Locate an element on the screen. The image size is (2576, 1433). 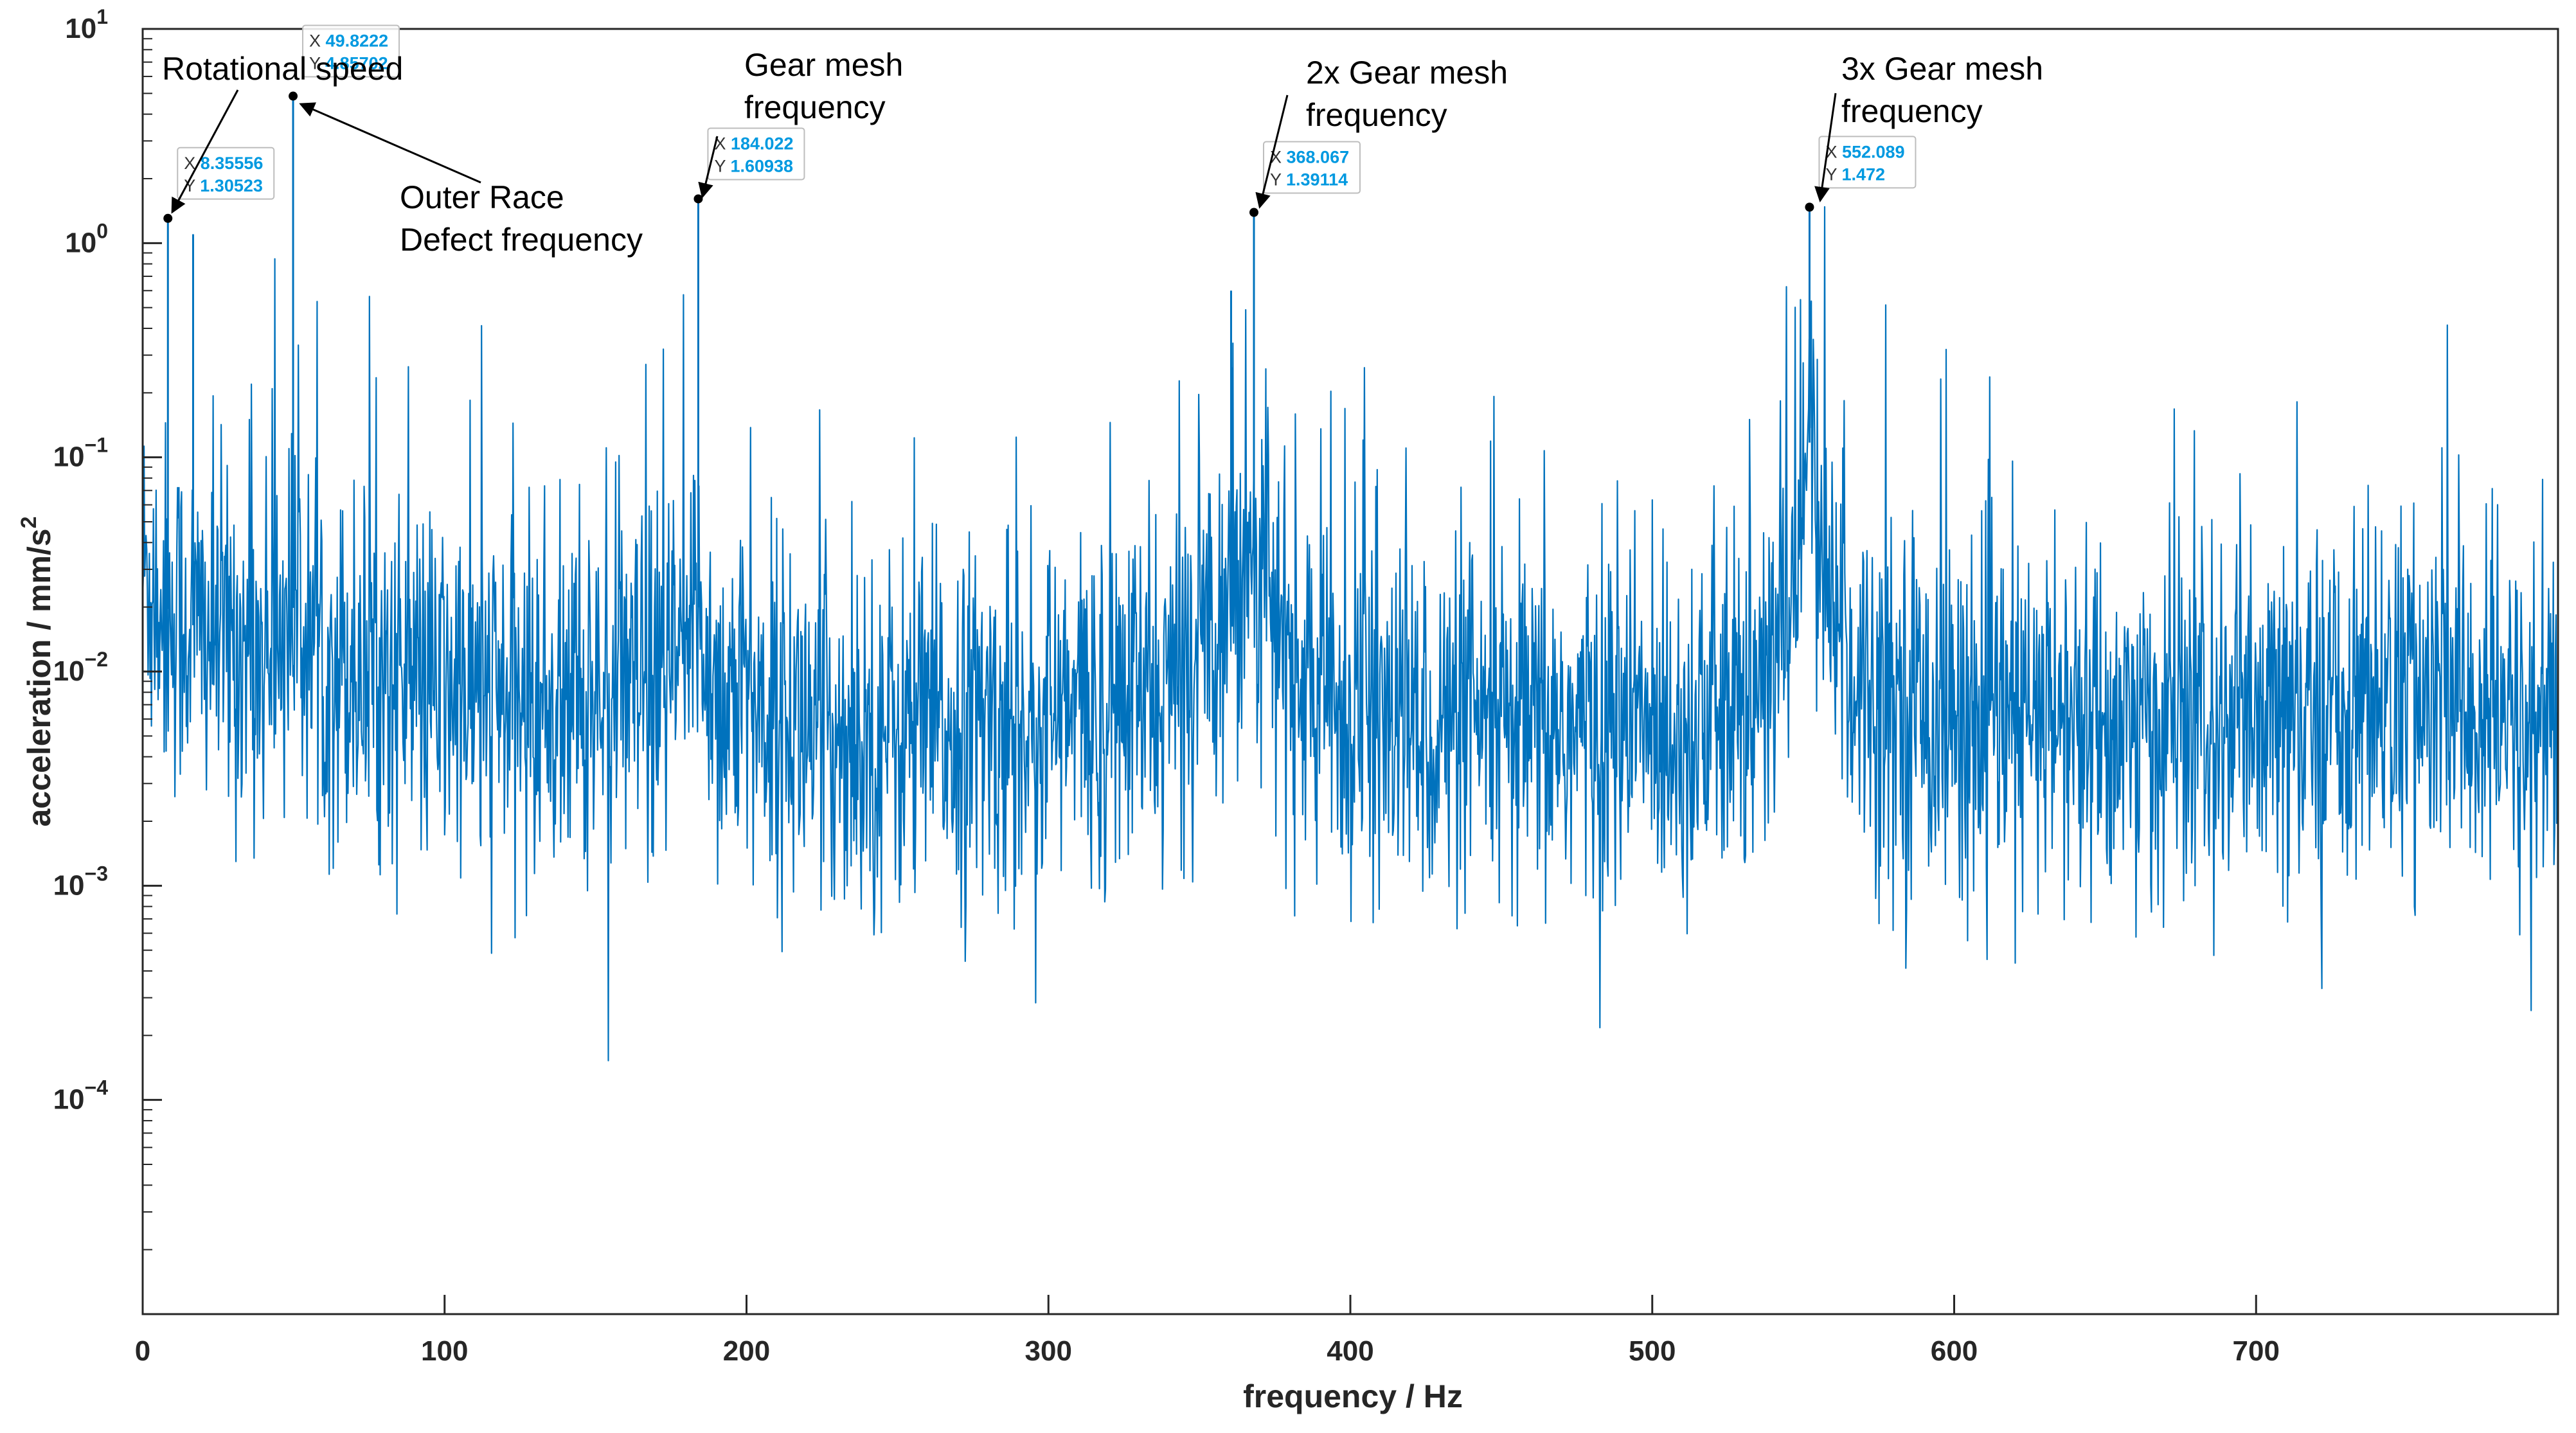
arrow-outer-race is located at coordinates (390, 143).